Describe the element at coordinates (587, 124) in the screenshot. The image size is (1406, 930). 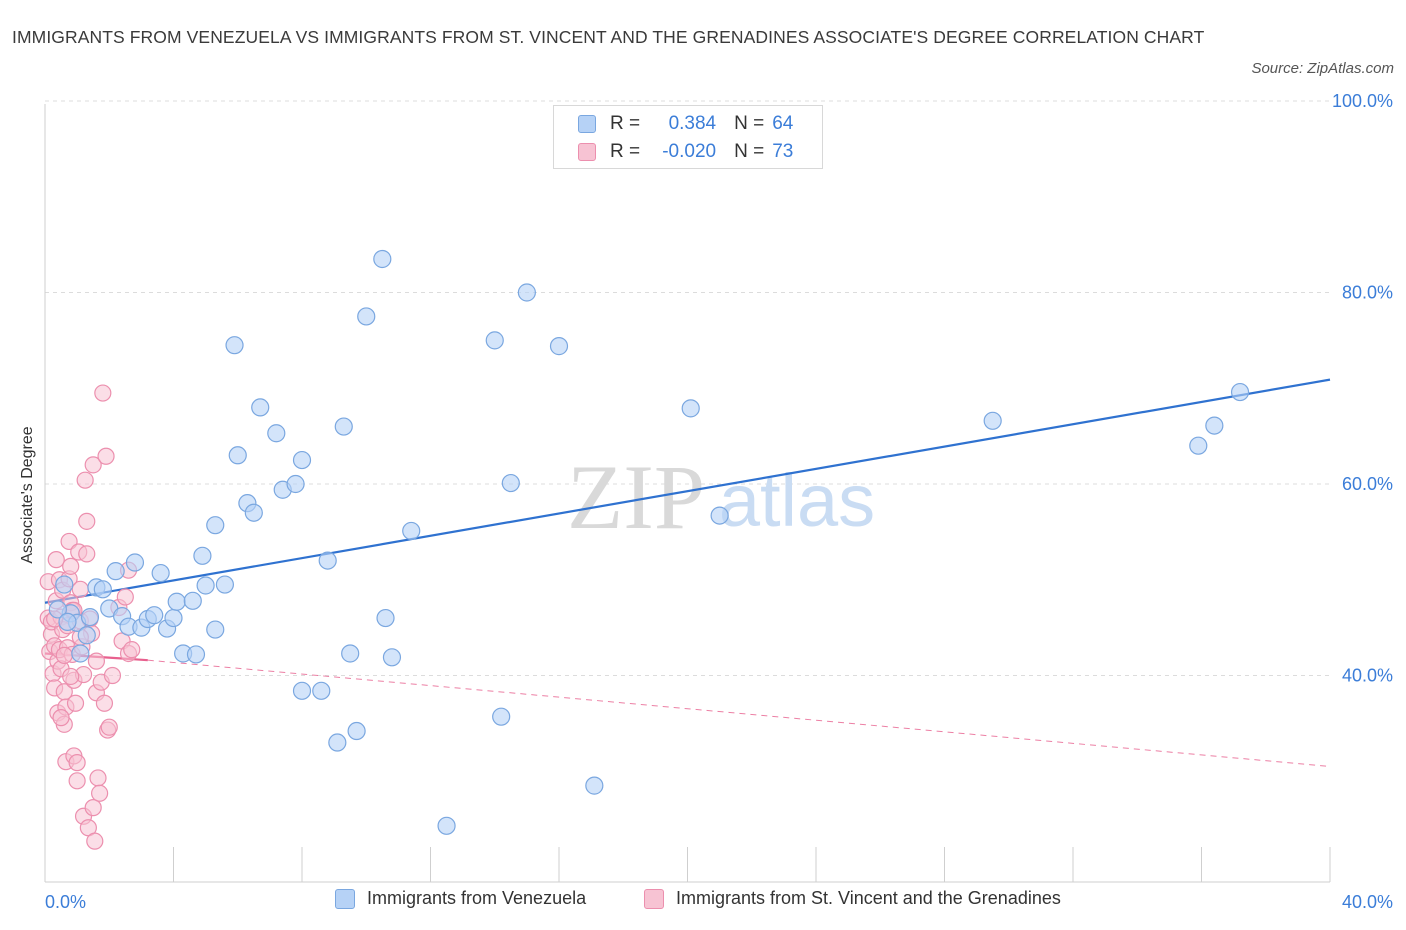
I see `legend-swatch-venezuela` at that location.